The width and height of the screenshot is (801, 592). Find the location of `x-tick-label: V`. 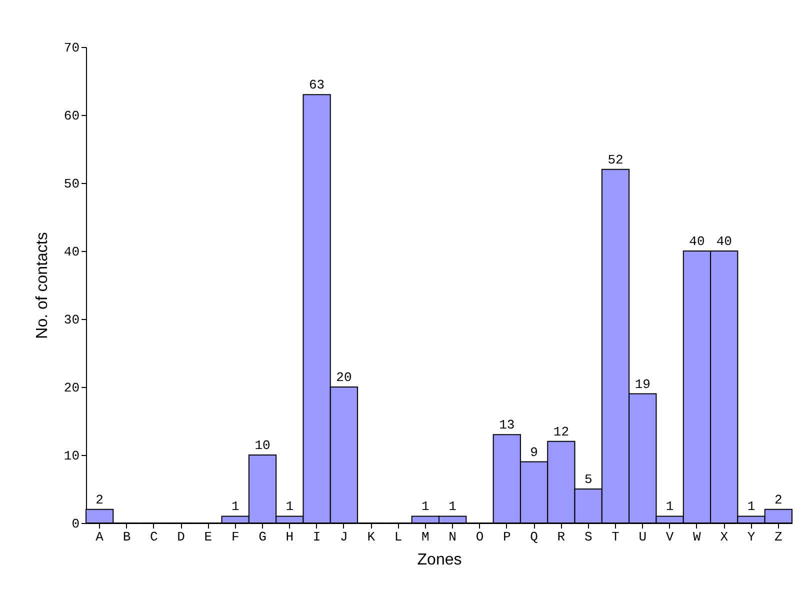

x-tick-label: V is located at coordinates (670, 537).